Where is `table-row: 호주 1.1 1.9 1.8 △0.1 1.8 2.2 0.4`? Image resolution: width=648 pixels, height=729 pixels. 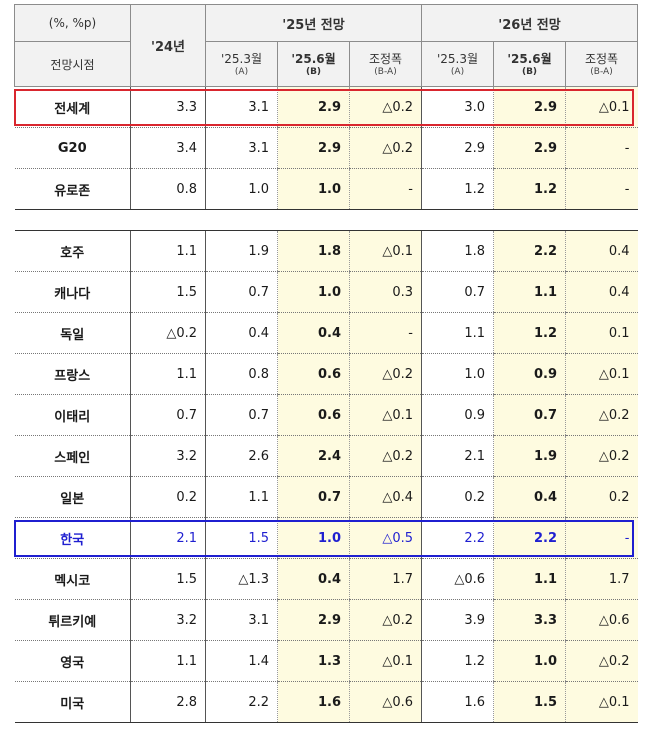 table-row: 호주 1.1 1.9 1.8 △0.1 1.8 2.2 0.4 is located at coordinates (326, 251).